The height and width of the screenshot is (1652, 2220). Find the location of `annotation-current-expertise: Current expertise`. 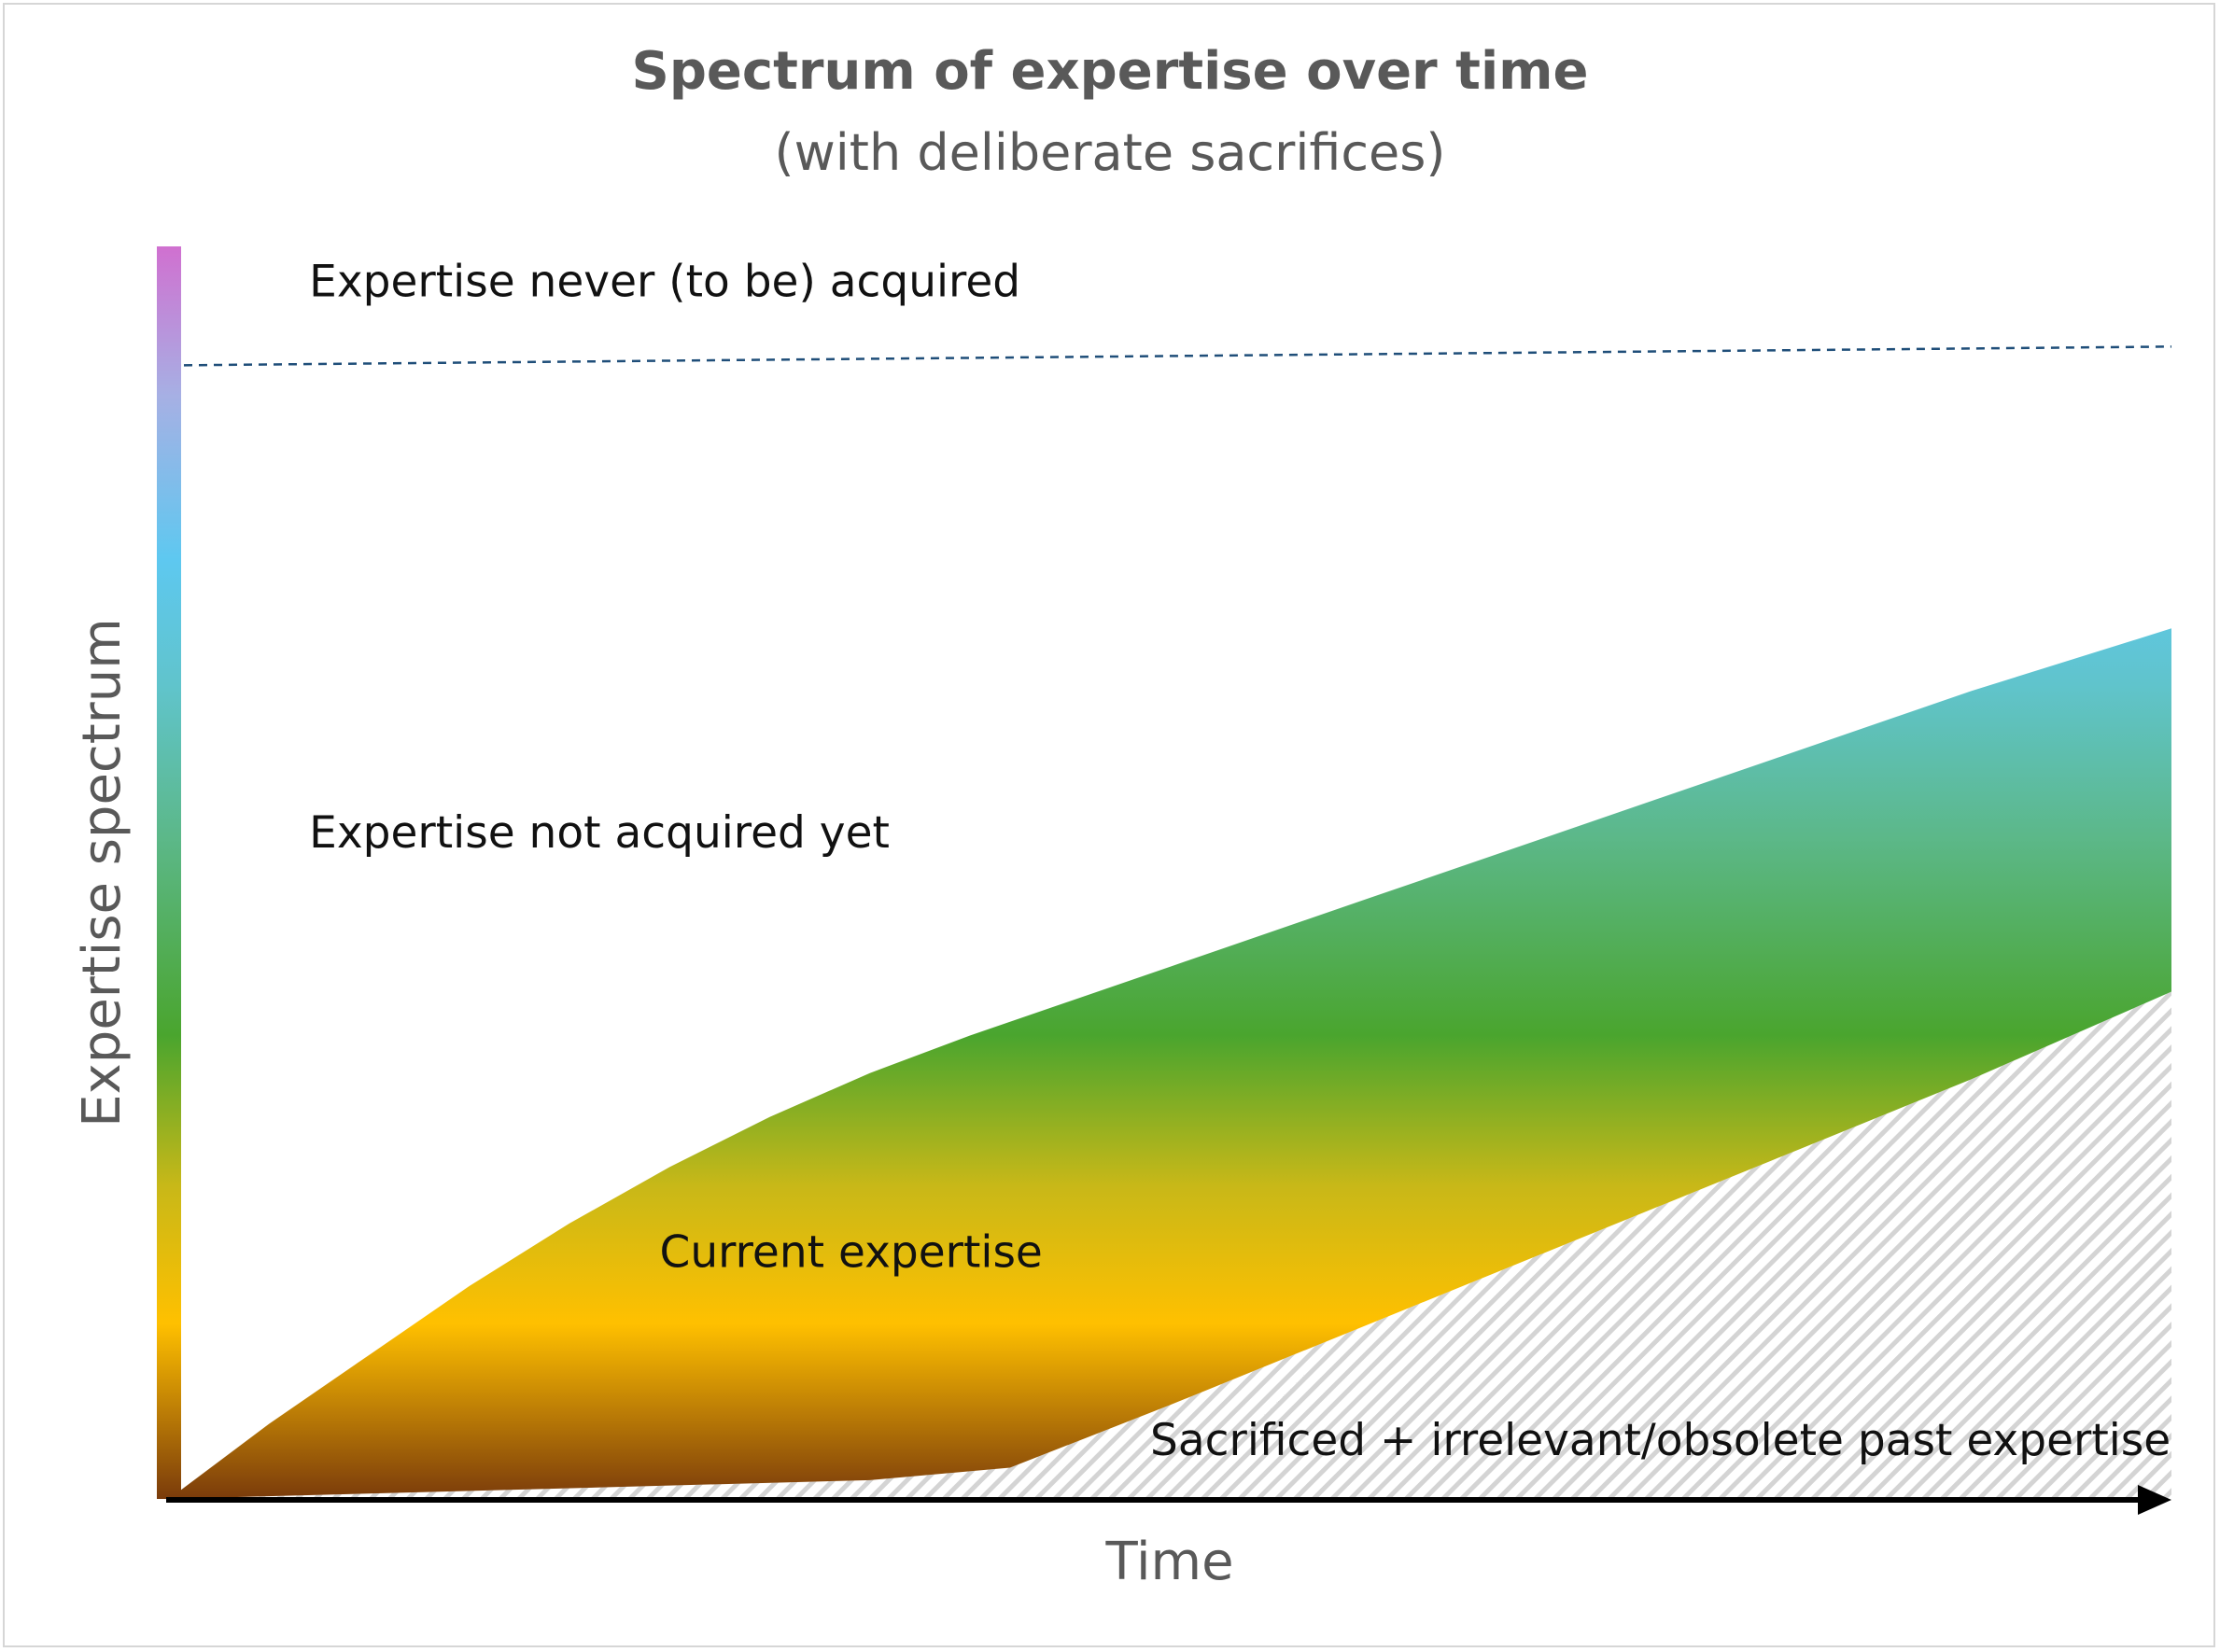

annotation-current-expertise: Current expertise is located at coordinates (851, 1253).